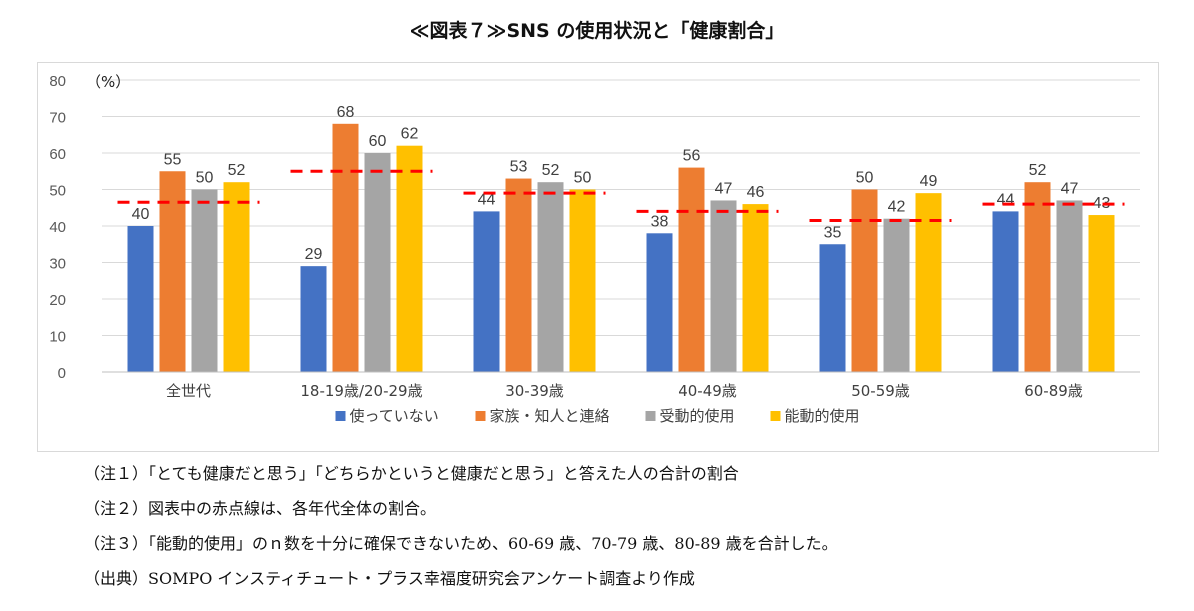 The height and width of the screenshot is (611, 1194). Describe the element at coordinates (57, 227) in the screenshot. I see `y-tick-label: 40` at that location.